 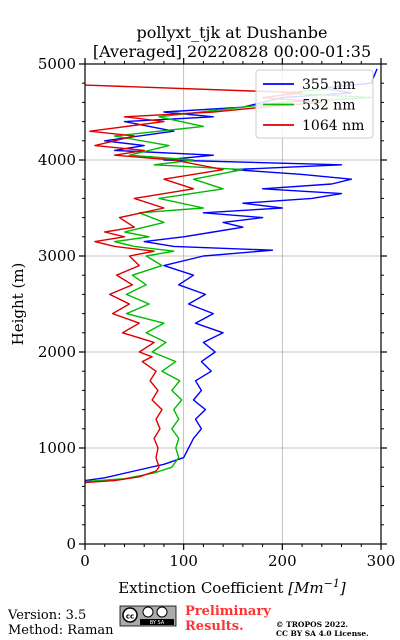 I want to click on preliminary-text-line2: Results., so click(x=214, y=626).